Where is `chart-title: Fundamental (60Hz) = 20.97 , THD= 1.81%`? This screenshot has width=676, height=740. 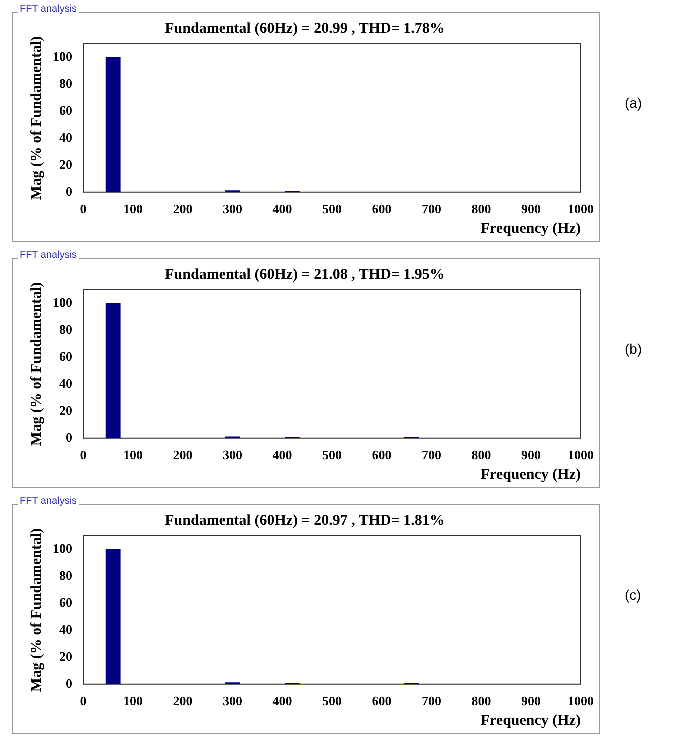
chart-title: Fundamental (60Hz) = 20.97 , THD= 1.81% is located at coordinates (305, 520).